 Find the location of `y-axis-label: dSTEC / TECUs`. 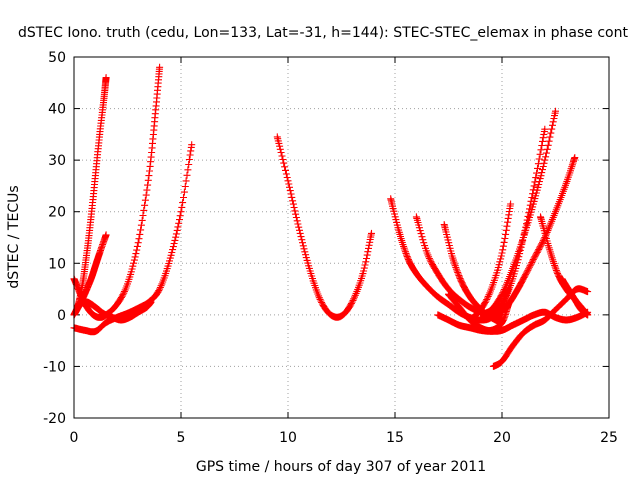

y-axis-label: dSTEC / TECUs is located at coordinates (14, 236).